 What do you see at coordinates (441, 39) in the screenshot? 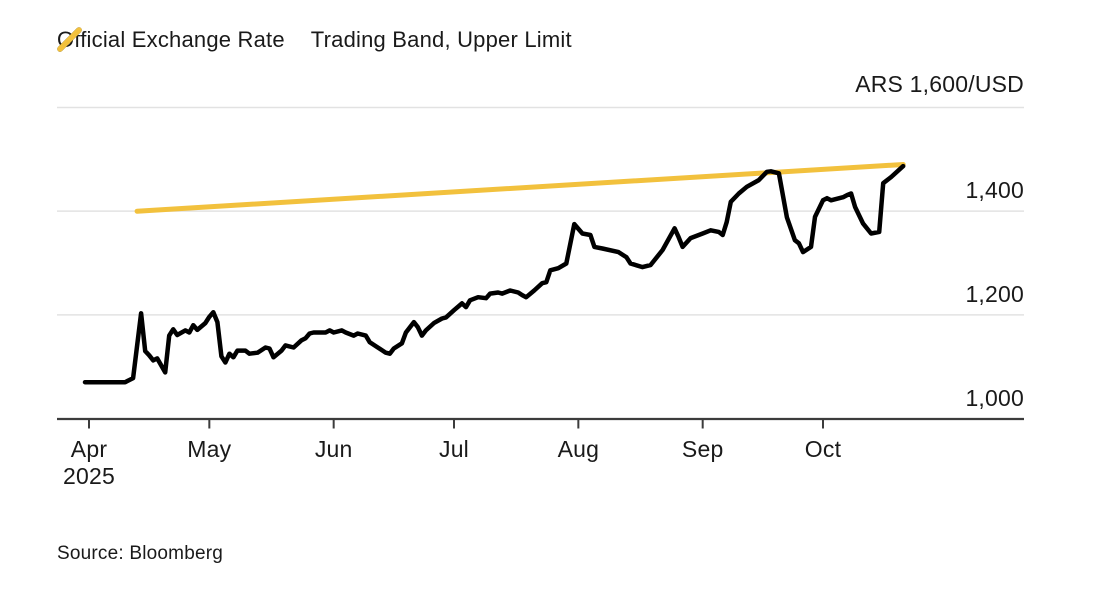
I see `legend-label-trading-band: Trading Band, Upper Limit` at bounding box center [441, 39].